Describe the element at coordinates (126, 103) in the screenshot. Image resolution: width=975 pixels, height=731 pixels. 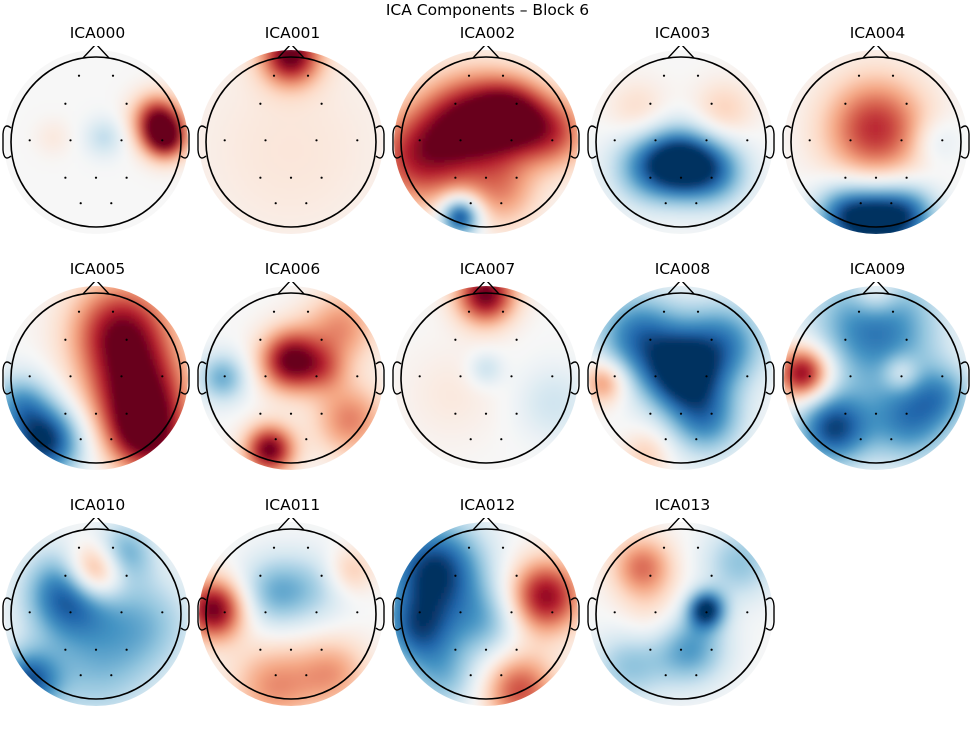
I see `sensor-dot` at that location.